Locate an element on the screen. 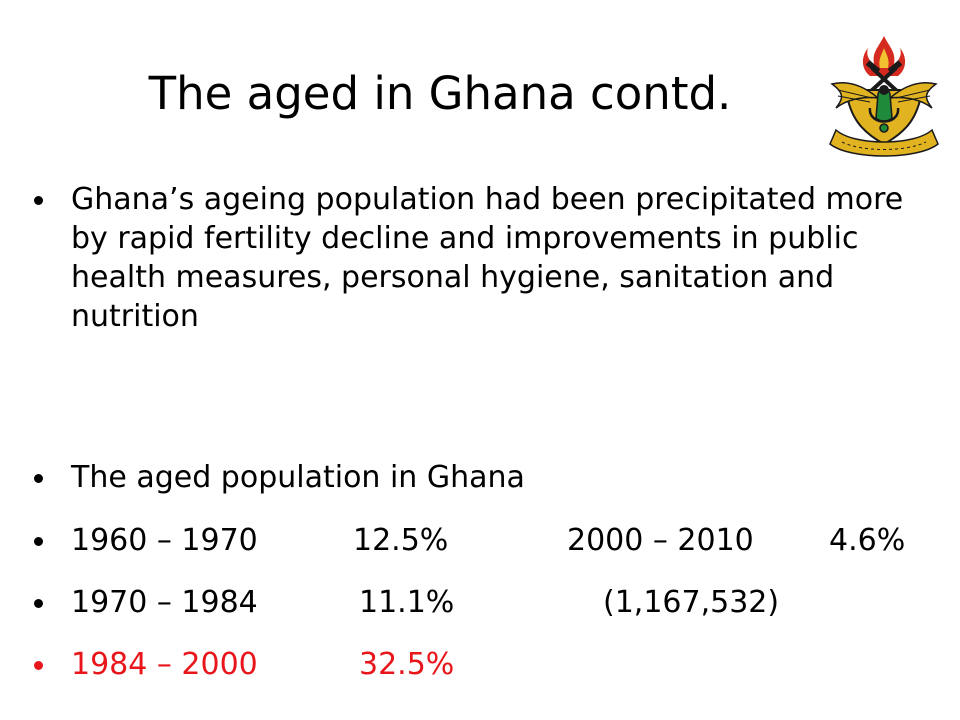 This screenshot has width=960, height=720. percentage: 4.6% is located at coordinates (867, 540).